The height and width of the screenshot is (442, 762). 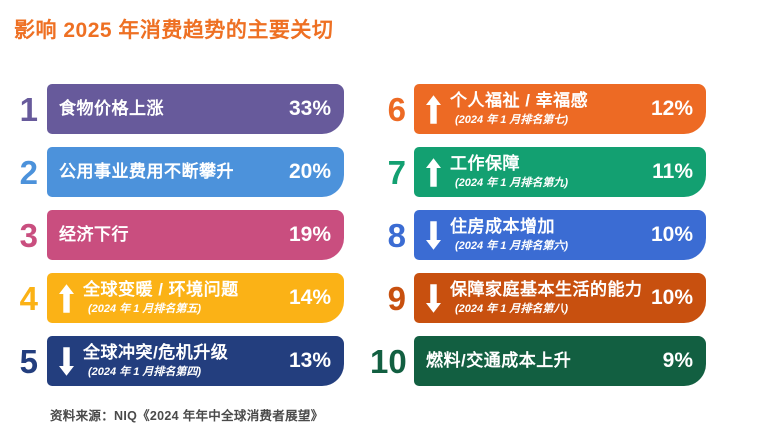 What do you see at coordinates (161, 289) in the screenshot?
I see `concern-label: 全球变暖 / 环境问题` at bounding box center [161, 289].